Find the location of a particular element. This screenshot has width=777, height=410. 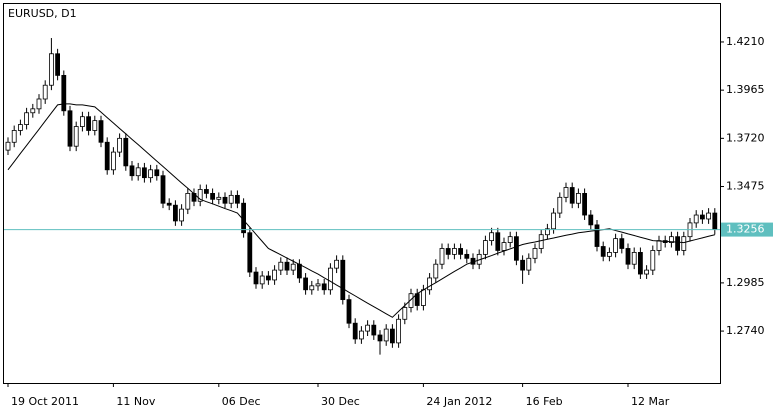

current-price-label: 1.3256 is located at coordinates (745, 229).